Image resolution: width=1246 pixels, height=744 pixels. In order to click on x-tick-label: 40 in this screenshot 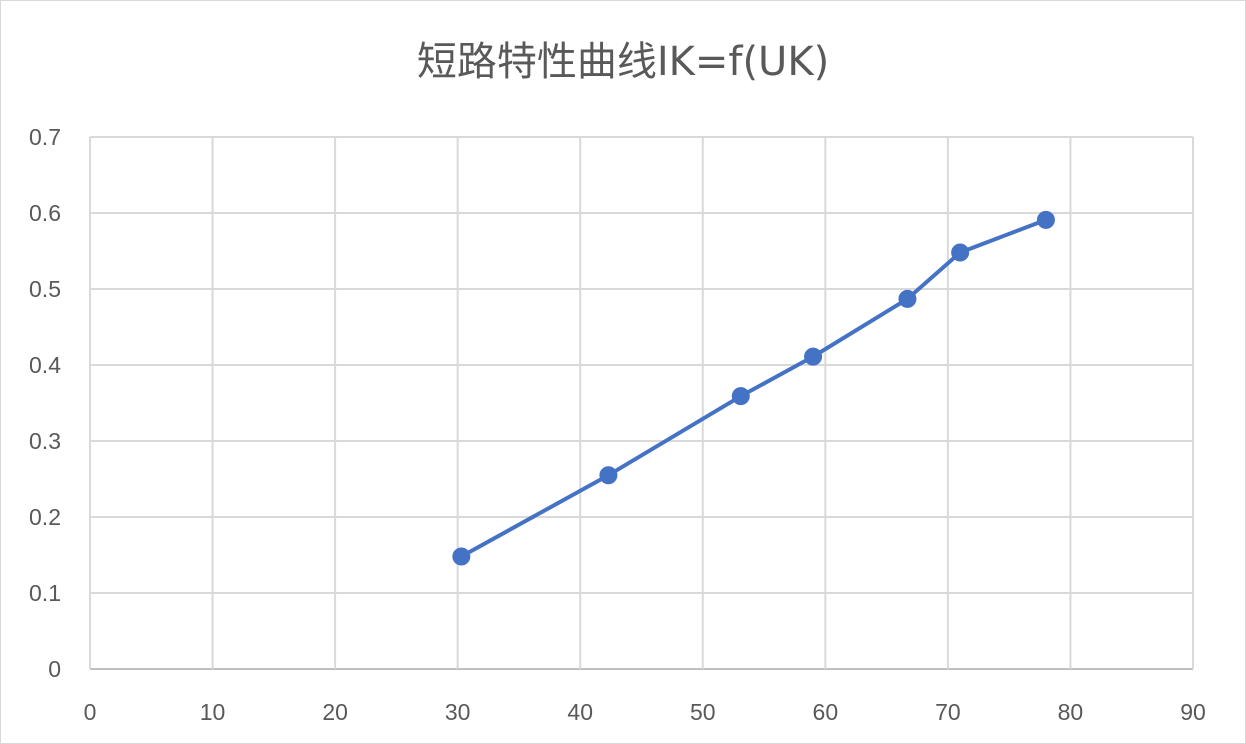, I will do `click(580, 712)`.